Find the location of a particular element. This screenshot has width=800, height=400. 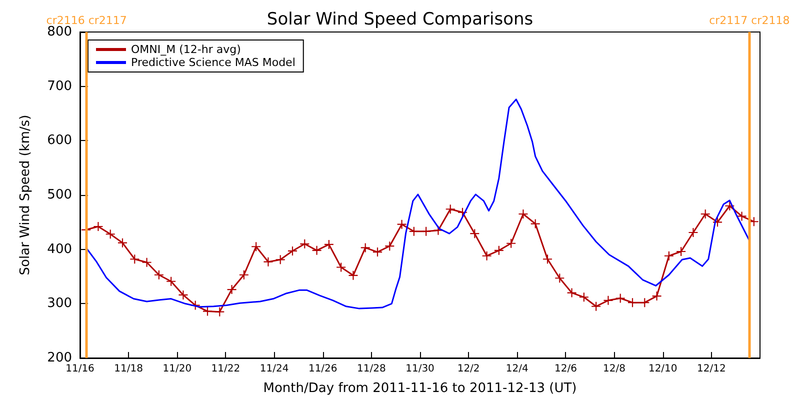

x-tick-label: 11/28 is located at coordinates (371, 369).